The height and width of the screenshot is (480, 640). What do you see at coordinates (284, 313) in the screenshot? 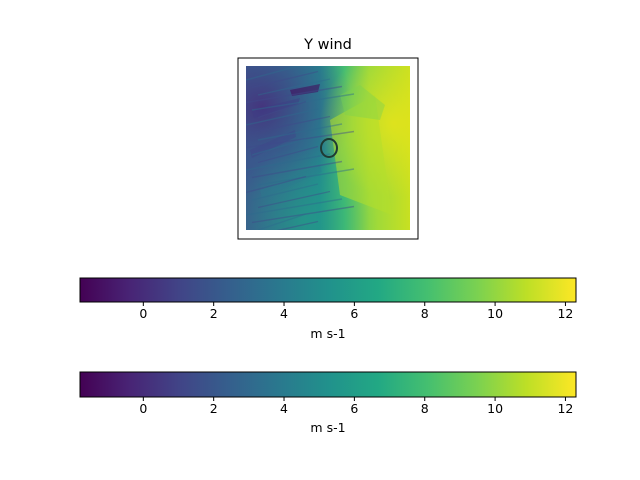
I see `colorbar-1-tick-label: 4` at bounding box center [284, 313].